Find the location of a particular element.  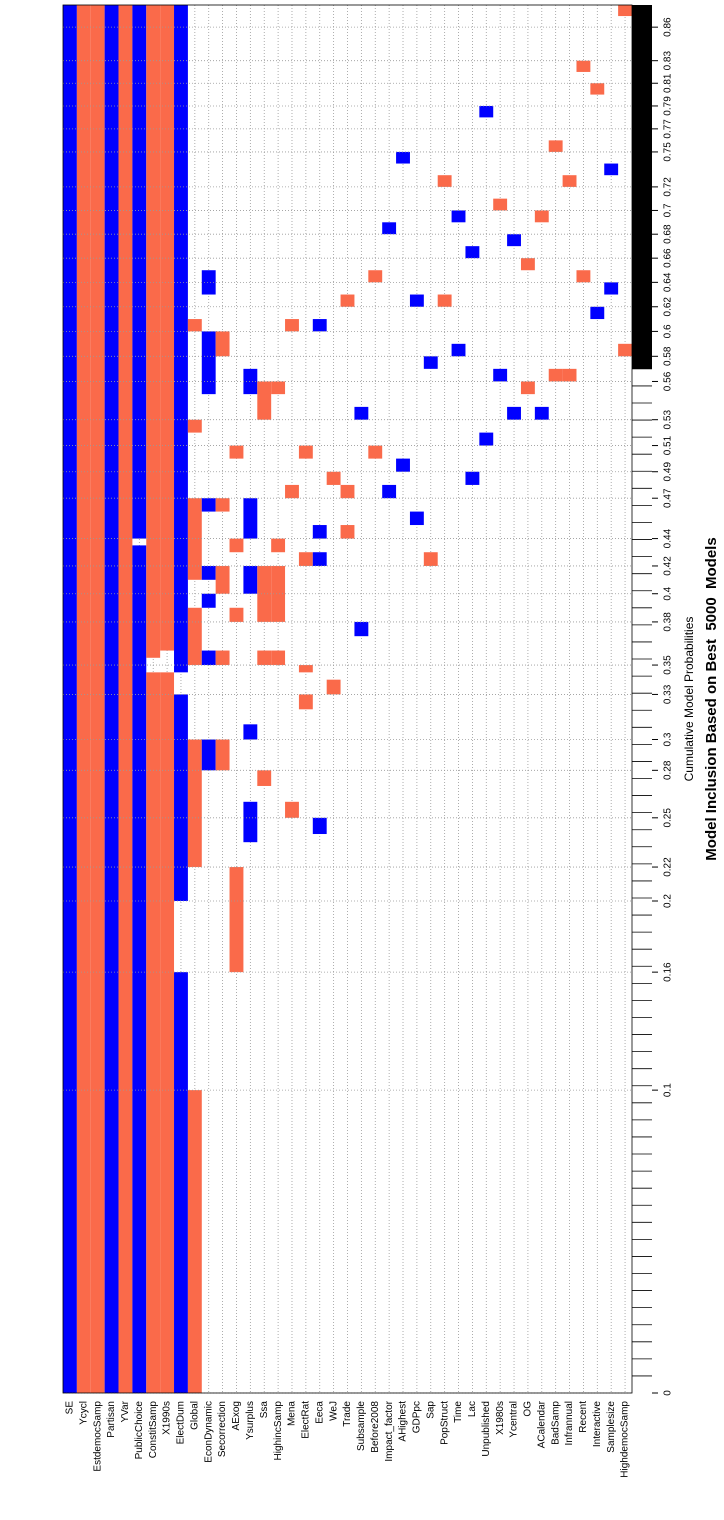

x-tick-label: 0.81 is located at coordinates (668, 83).